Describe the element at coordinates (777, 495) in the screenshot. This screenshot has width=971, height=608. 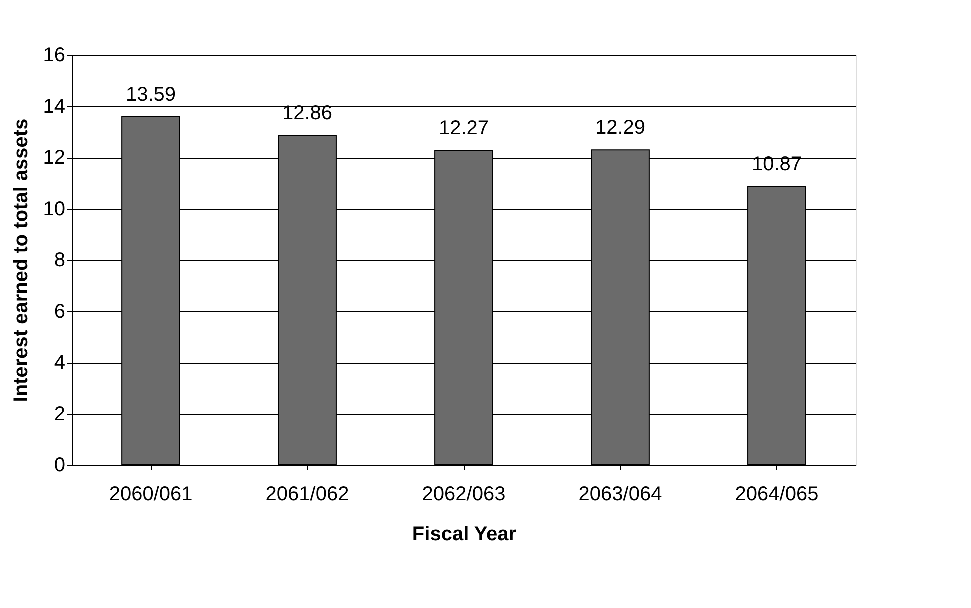
I see `x-tick-label: 2064/065` at that location.